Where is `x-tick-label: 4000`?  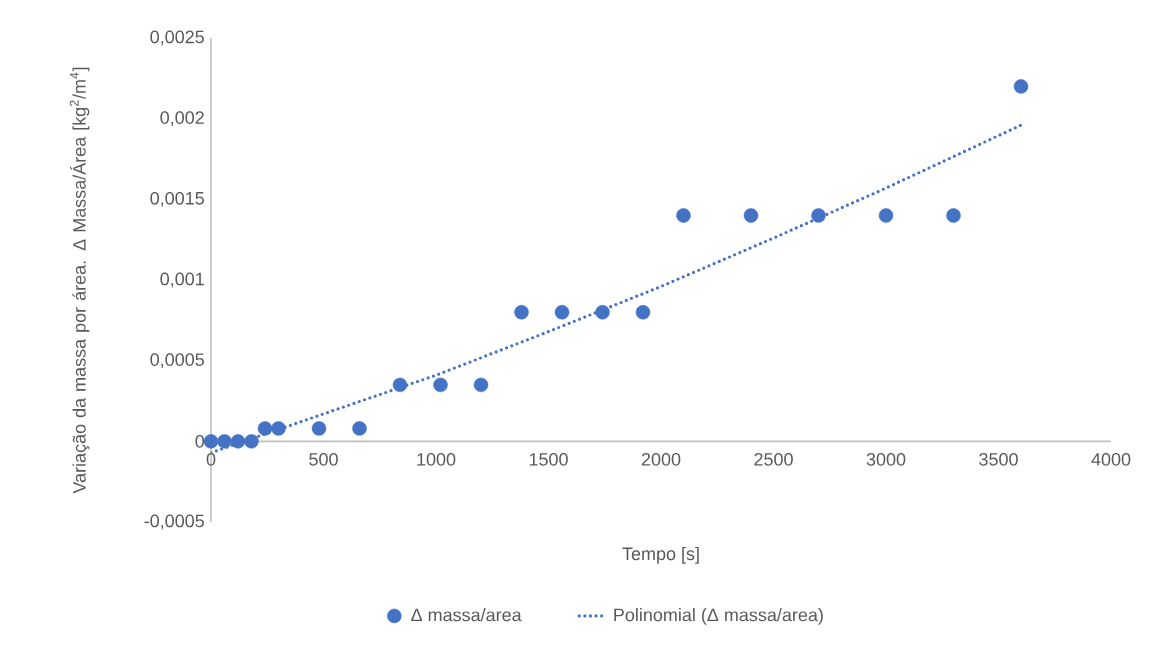
x-tick-label: 4000 is located at coordinates (1111, 459).